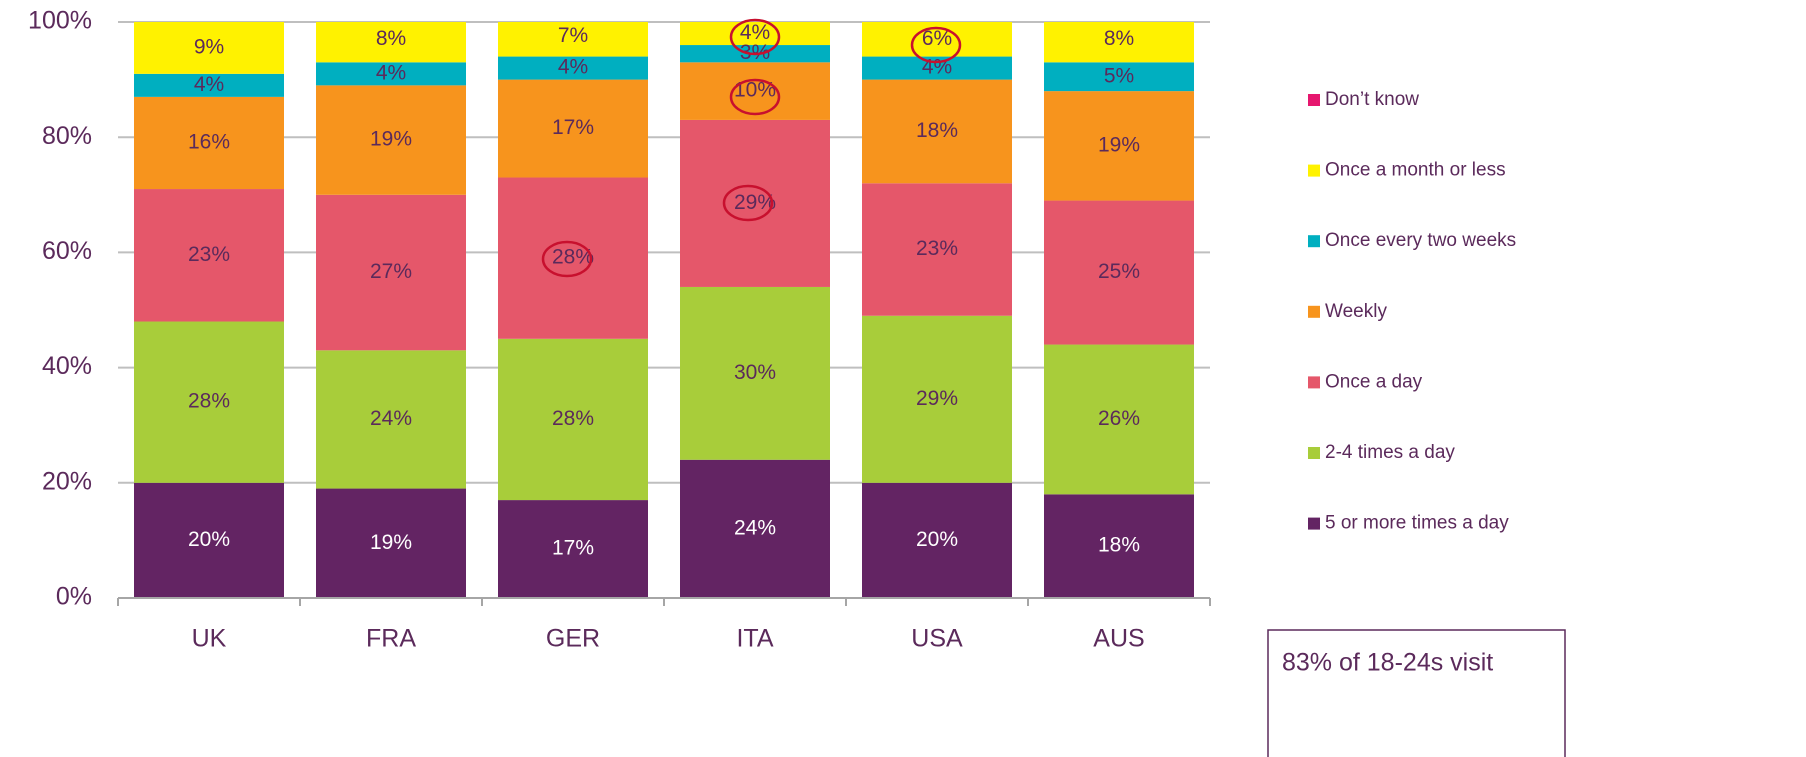 This screenshot has height=757, width=1806. Describe the element at coordinates (1415, 170) in the screenshot. I see `legend-label: Once a month or less` at that location.